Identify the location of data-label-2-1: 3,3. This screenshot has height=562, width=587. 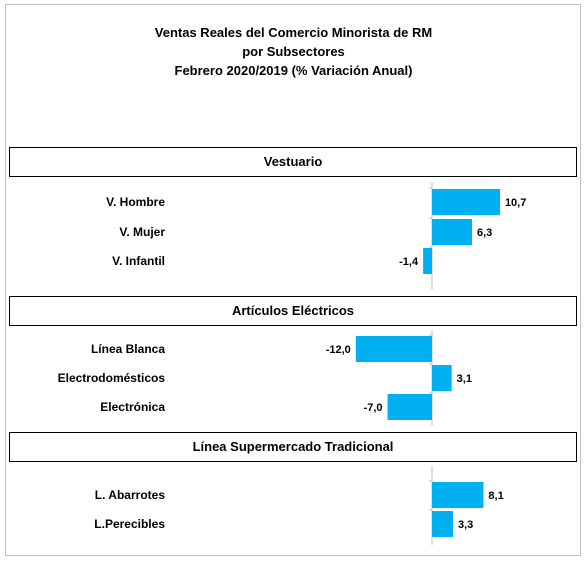
(465, 525).